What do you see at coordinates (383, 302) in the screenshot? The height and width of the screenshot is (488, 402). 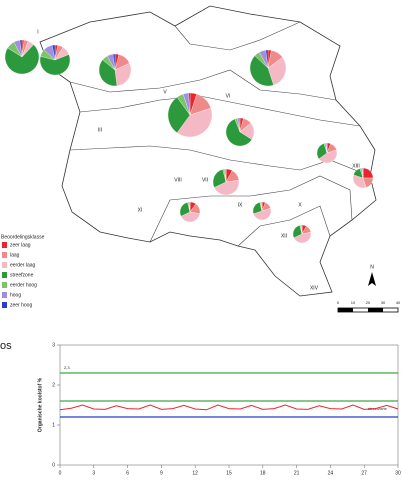 I see `scale-label: 30` at bounding box center [383, 302].